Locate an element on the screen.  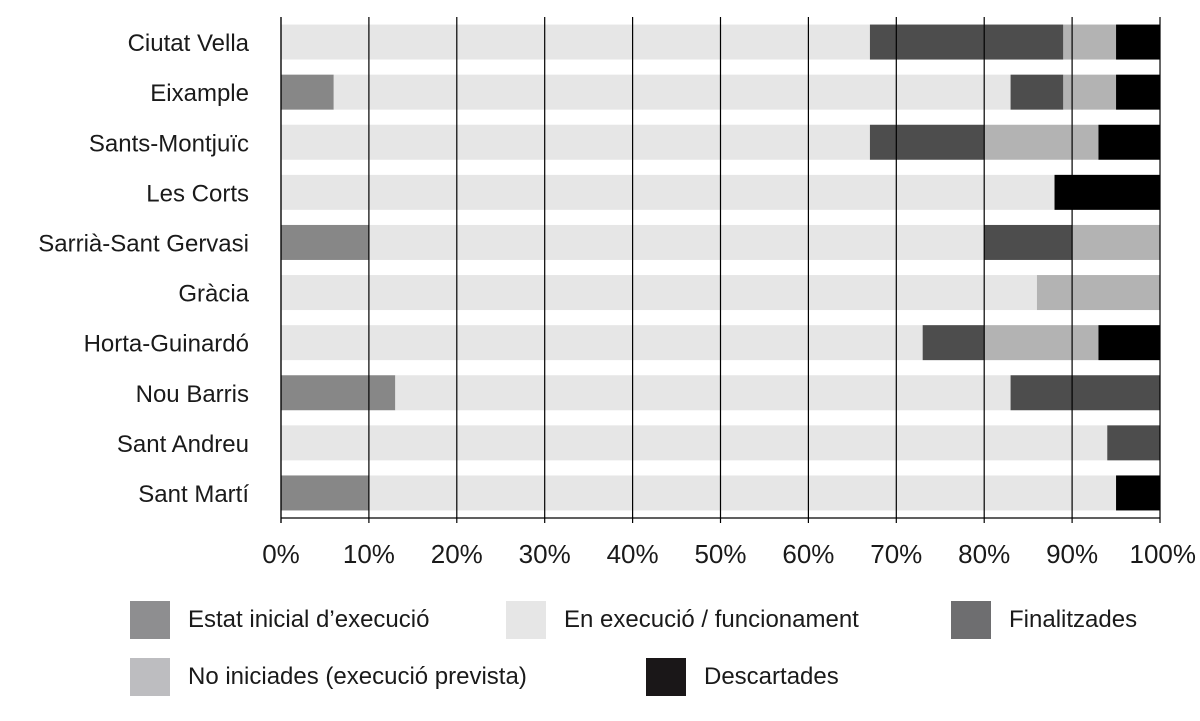
x-tick-label: 90% is located at coordinates (1072, 554).